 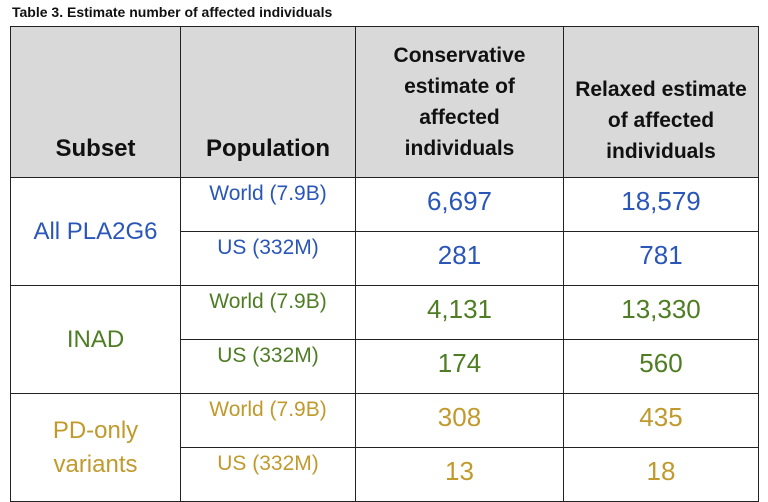 I want to click on conservative-value: 308, so click(x=459, y=420).